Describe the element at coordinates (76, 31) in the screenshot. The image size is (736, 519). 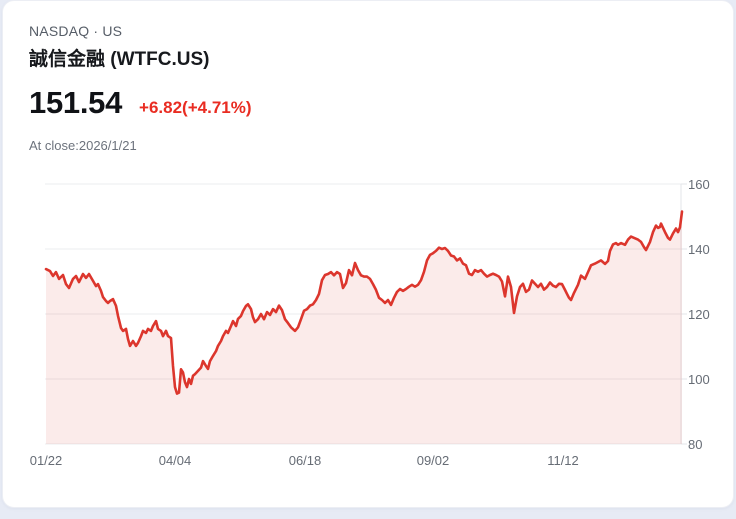
I see `exchange-region-label: NASDAQ · US` at that location.